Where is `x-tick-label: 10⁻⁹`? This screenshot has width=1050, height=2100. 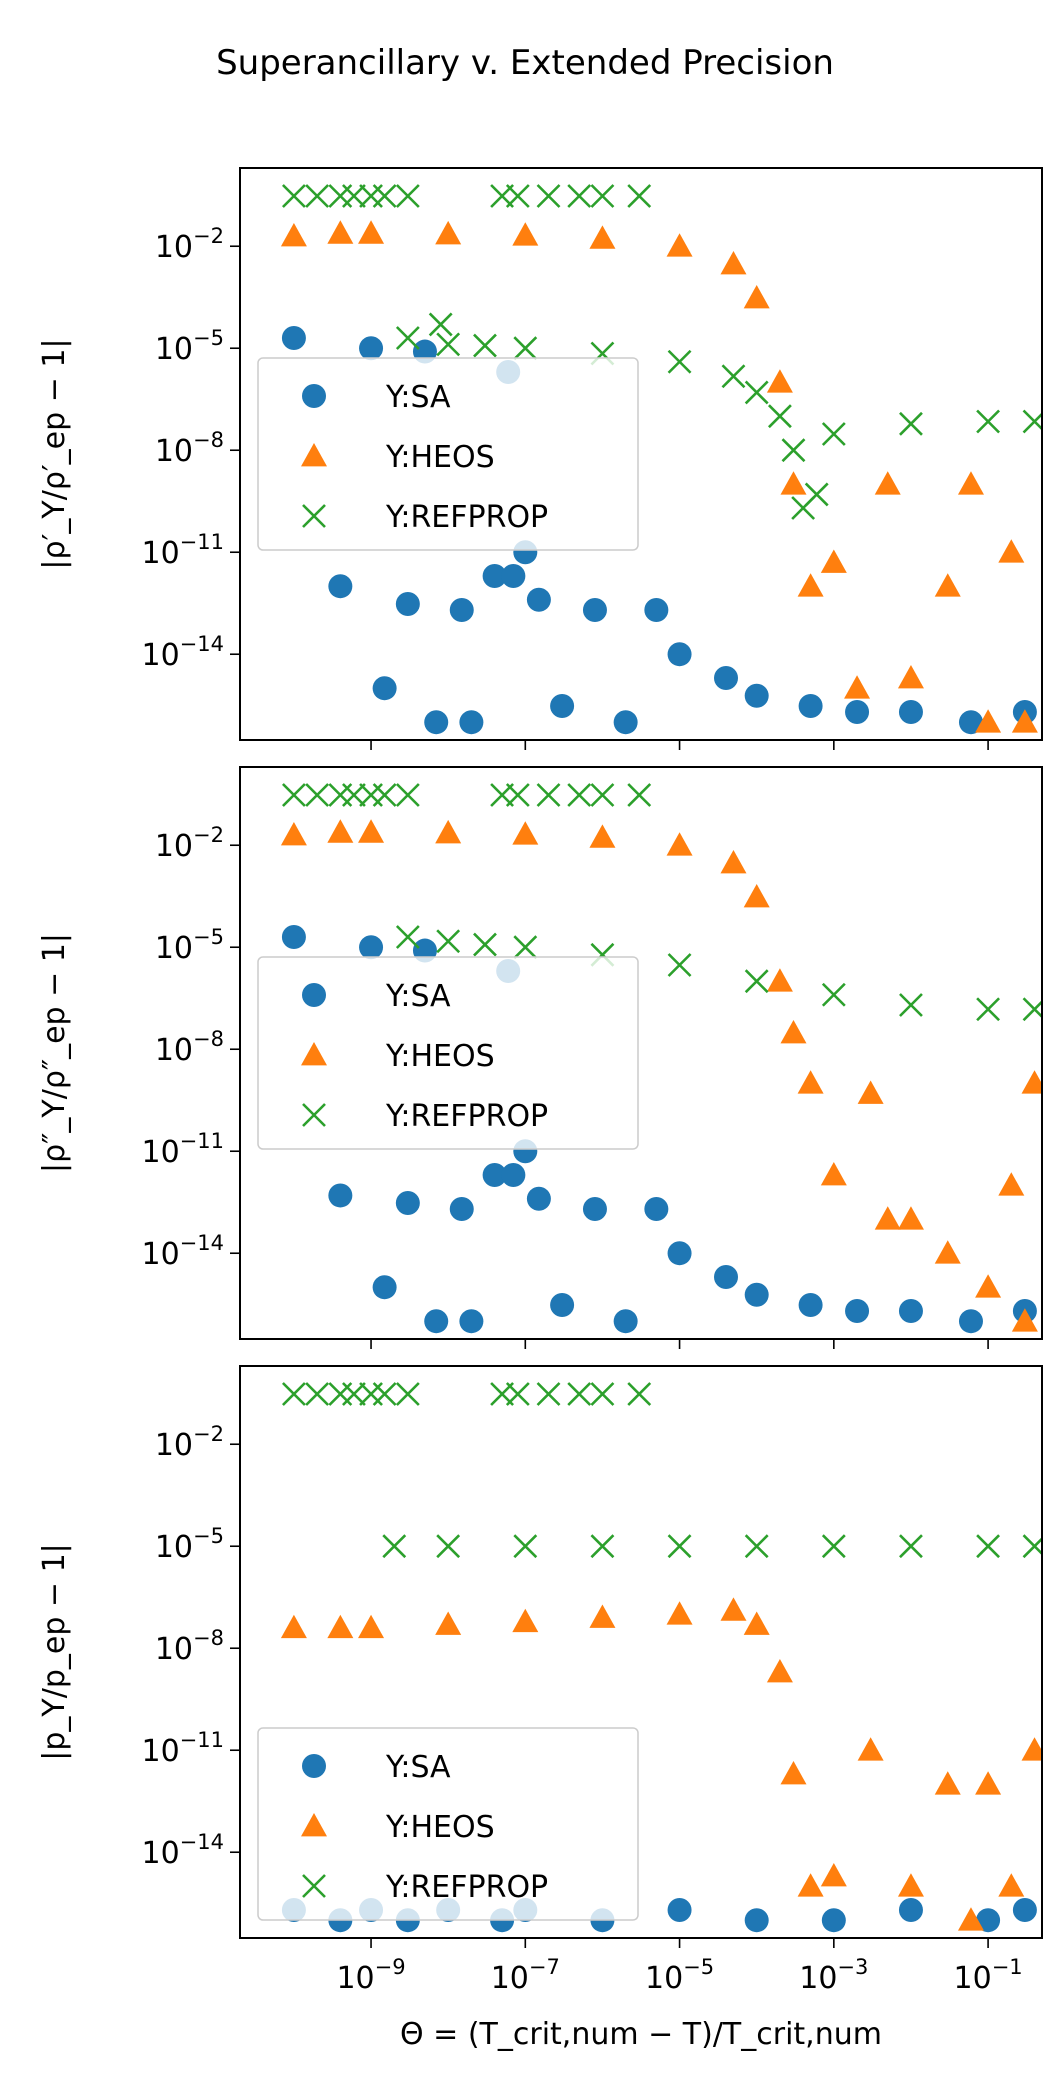
x-tick-label: 10⁻⁹ is located at coordinates (370, 1975).